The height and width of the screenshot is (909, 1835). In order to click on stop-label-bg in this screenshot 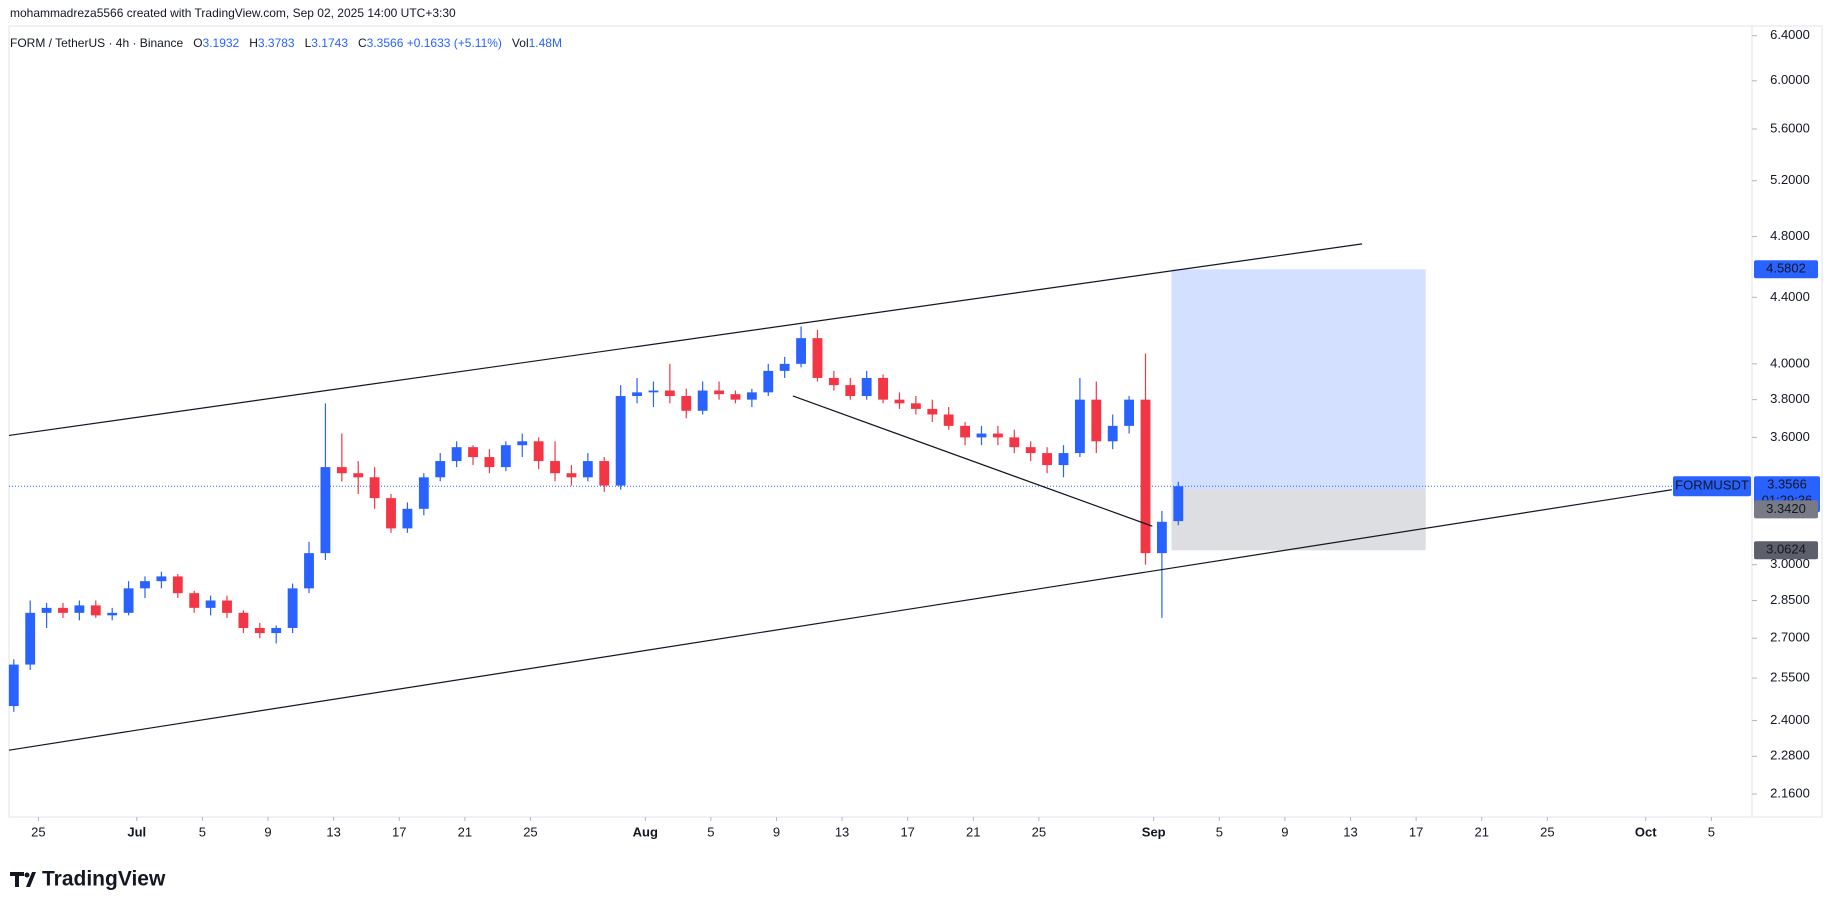, I will do `click(1786, 550)`.